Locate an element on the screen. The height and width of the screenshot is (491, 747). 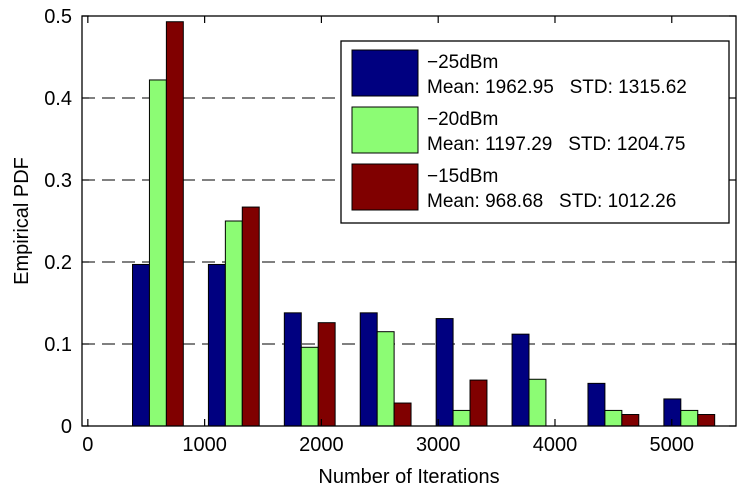
legend-stats-series-1: Mean: 1962.95 STD: 1315.62 is located at coordinates (557, 87).